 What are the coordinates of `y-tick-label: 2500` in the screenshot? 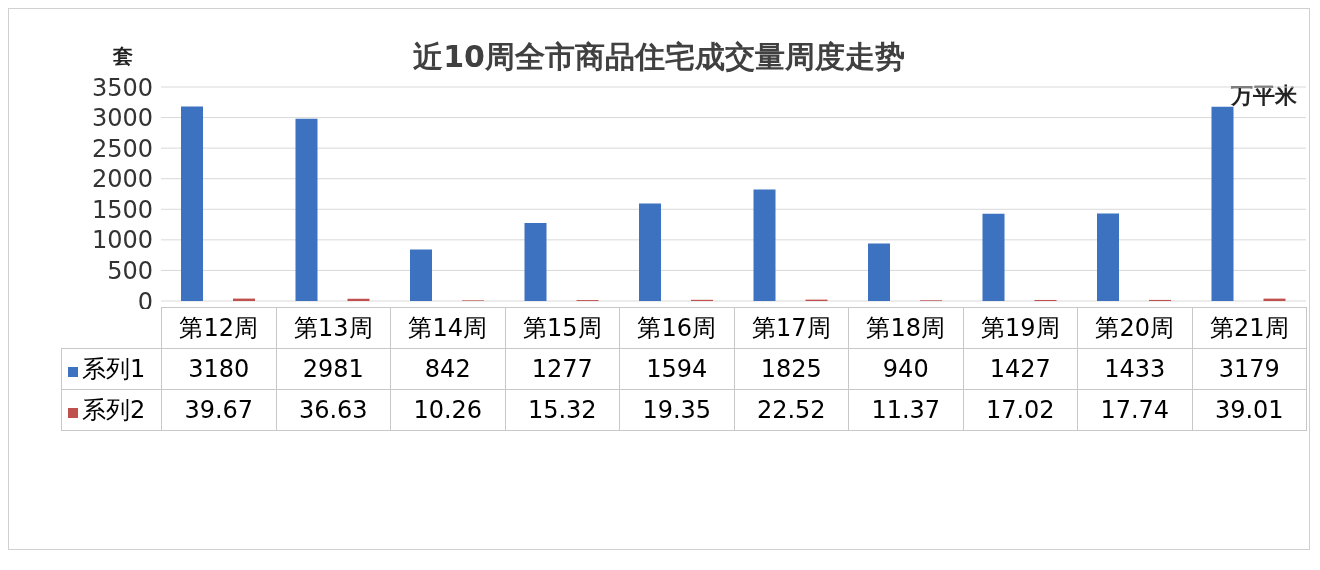 It's located at (122, 148).